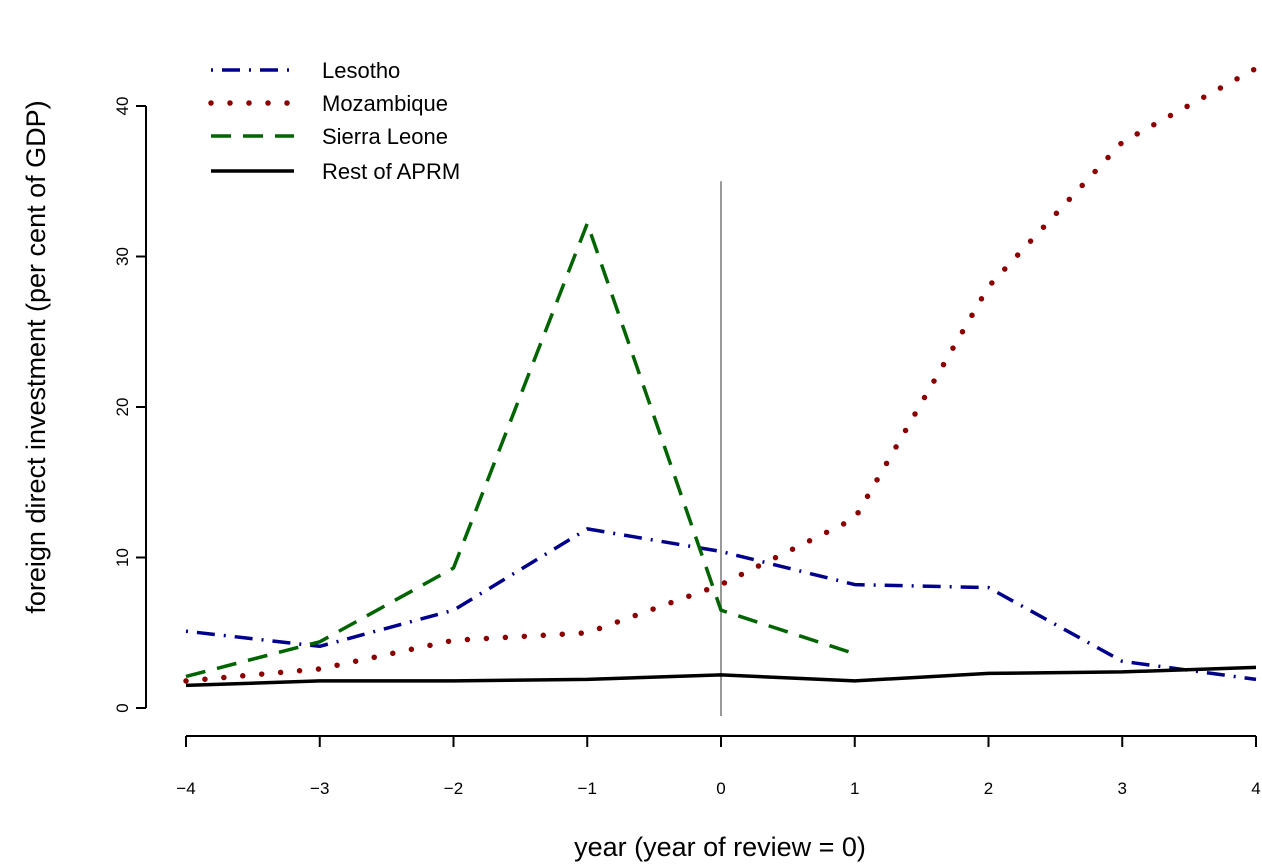 The width and height of the screenshot is (1262, 865). What do you see at coordinates (361, 70) in the screenshot?
I see `legend-label-lesotho: Lesotho` at bounding box center [361, 70].